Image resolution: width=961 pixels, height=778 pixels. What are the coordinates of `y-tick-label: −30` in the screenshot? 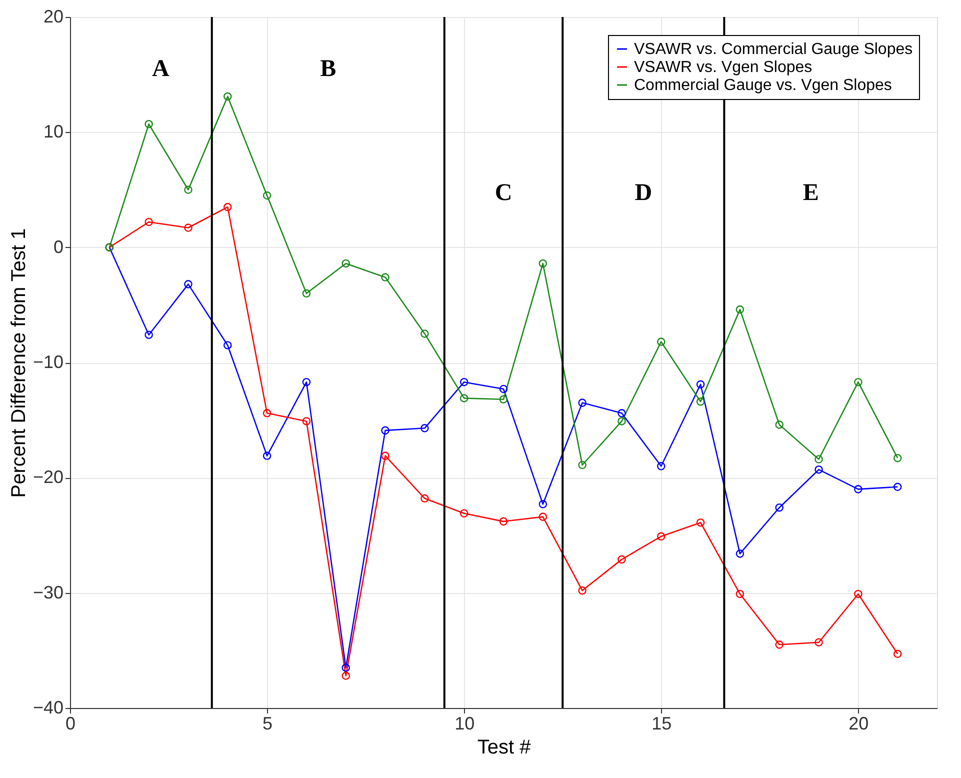 It's located at (48, 592).